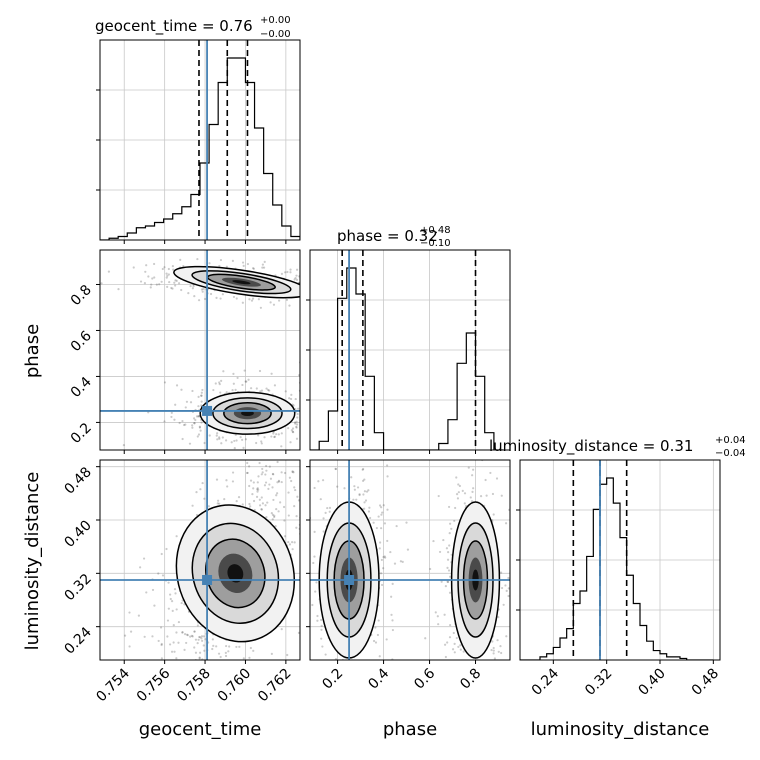  What do you see at coordinates (207, 580) in the screenshot?
I see `truth-marker` at bounding box center [207, 580].